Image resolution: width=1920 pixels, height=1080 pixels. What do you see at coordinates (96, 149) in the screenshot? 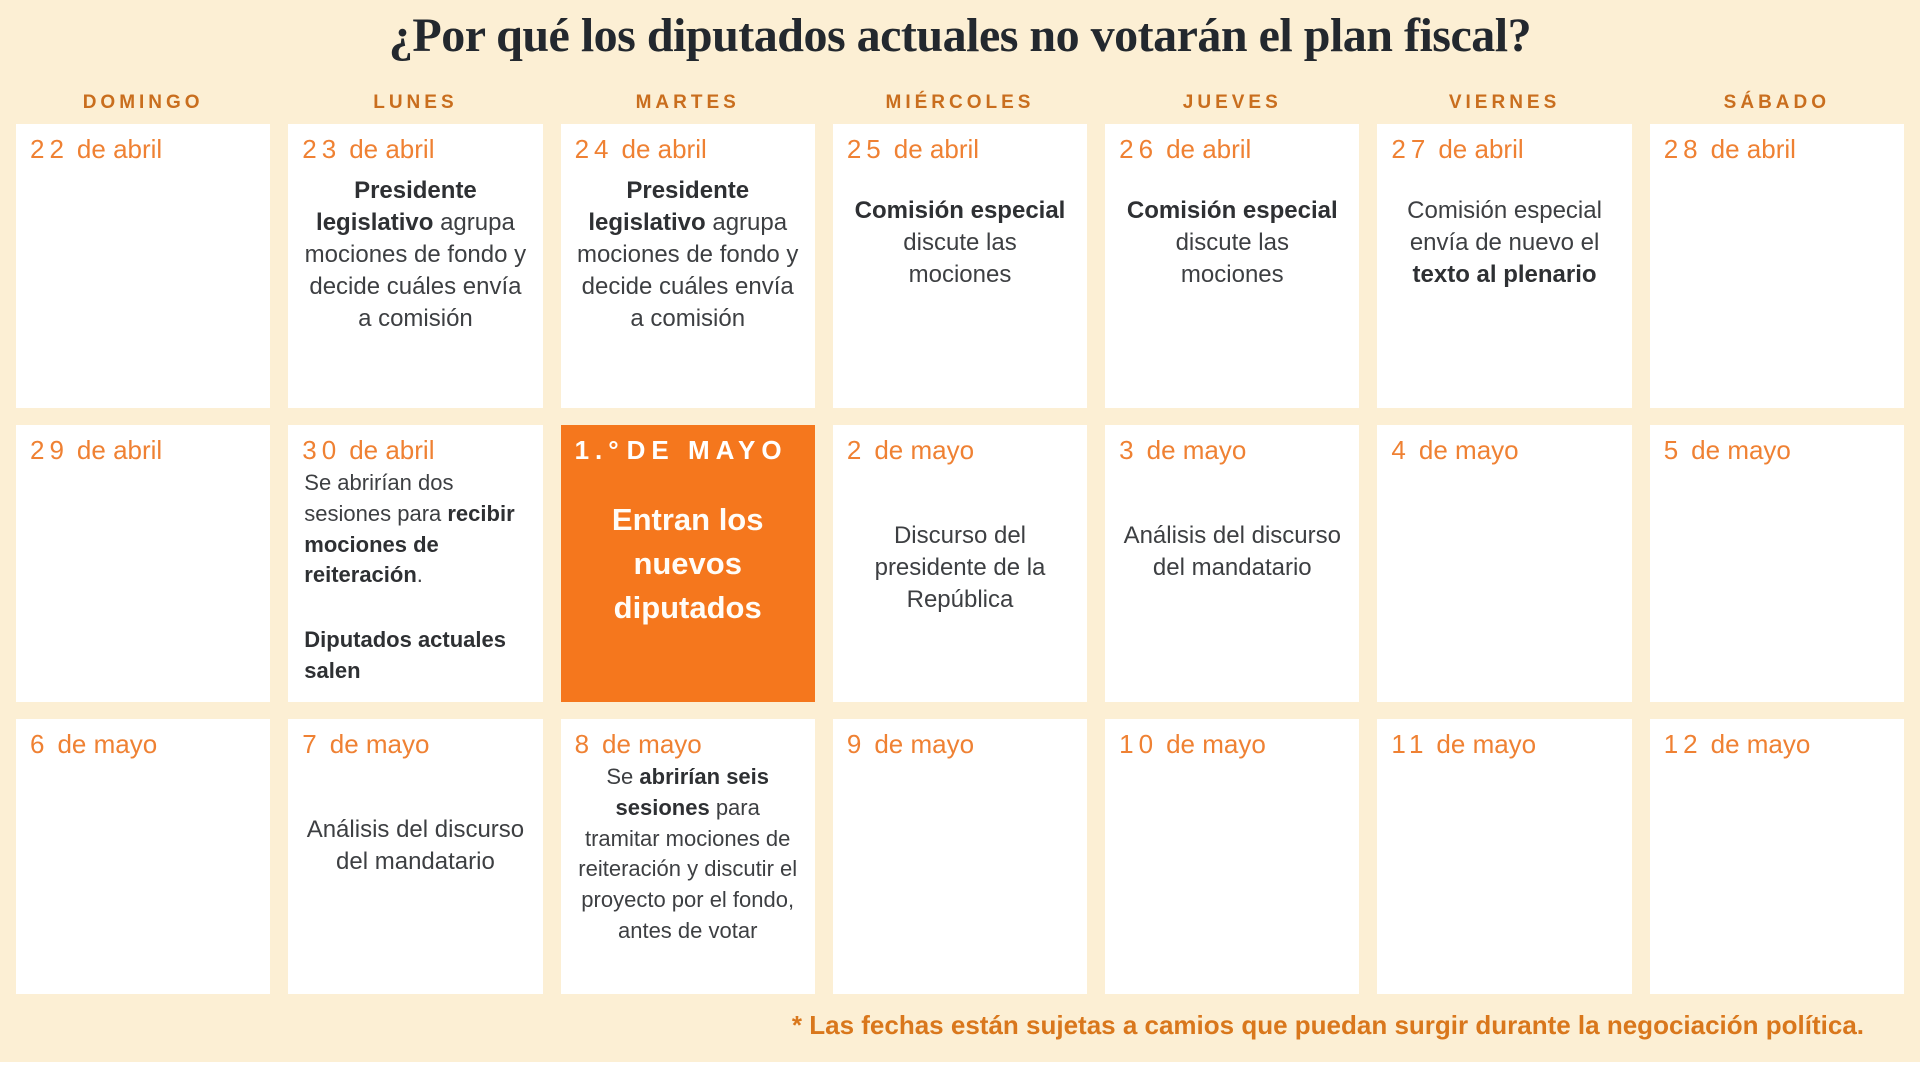
I see `cell-date: 22 de abril` at bounding box center [96, 149].